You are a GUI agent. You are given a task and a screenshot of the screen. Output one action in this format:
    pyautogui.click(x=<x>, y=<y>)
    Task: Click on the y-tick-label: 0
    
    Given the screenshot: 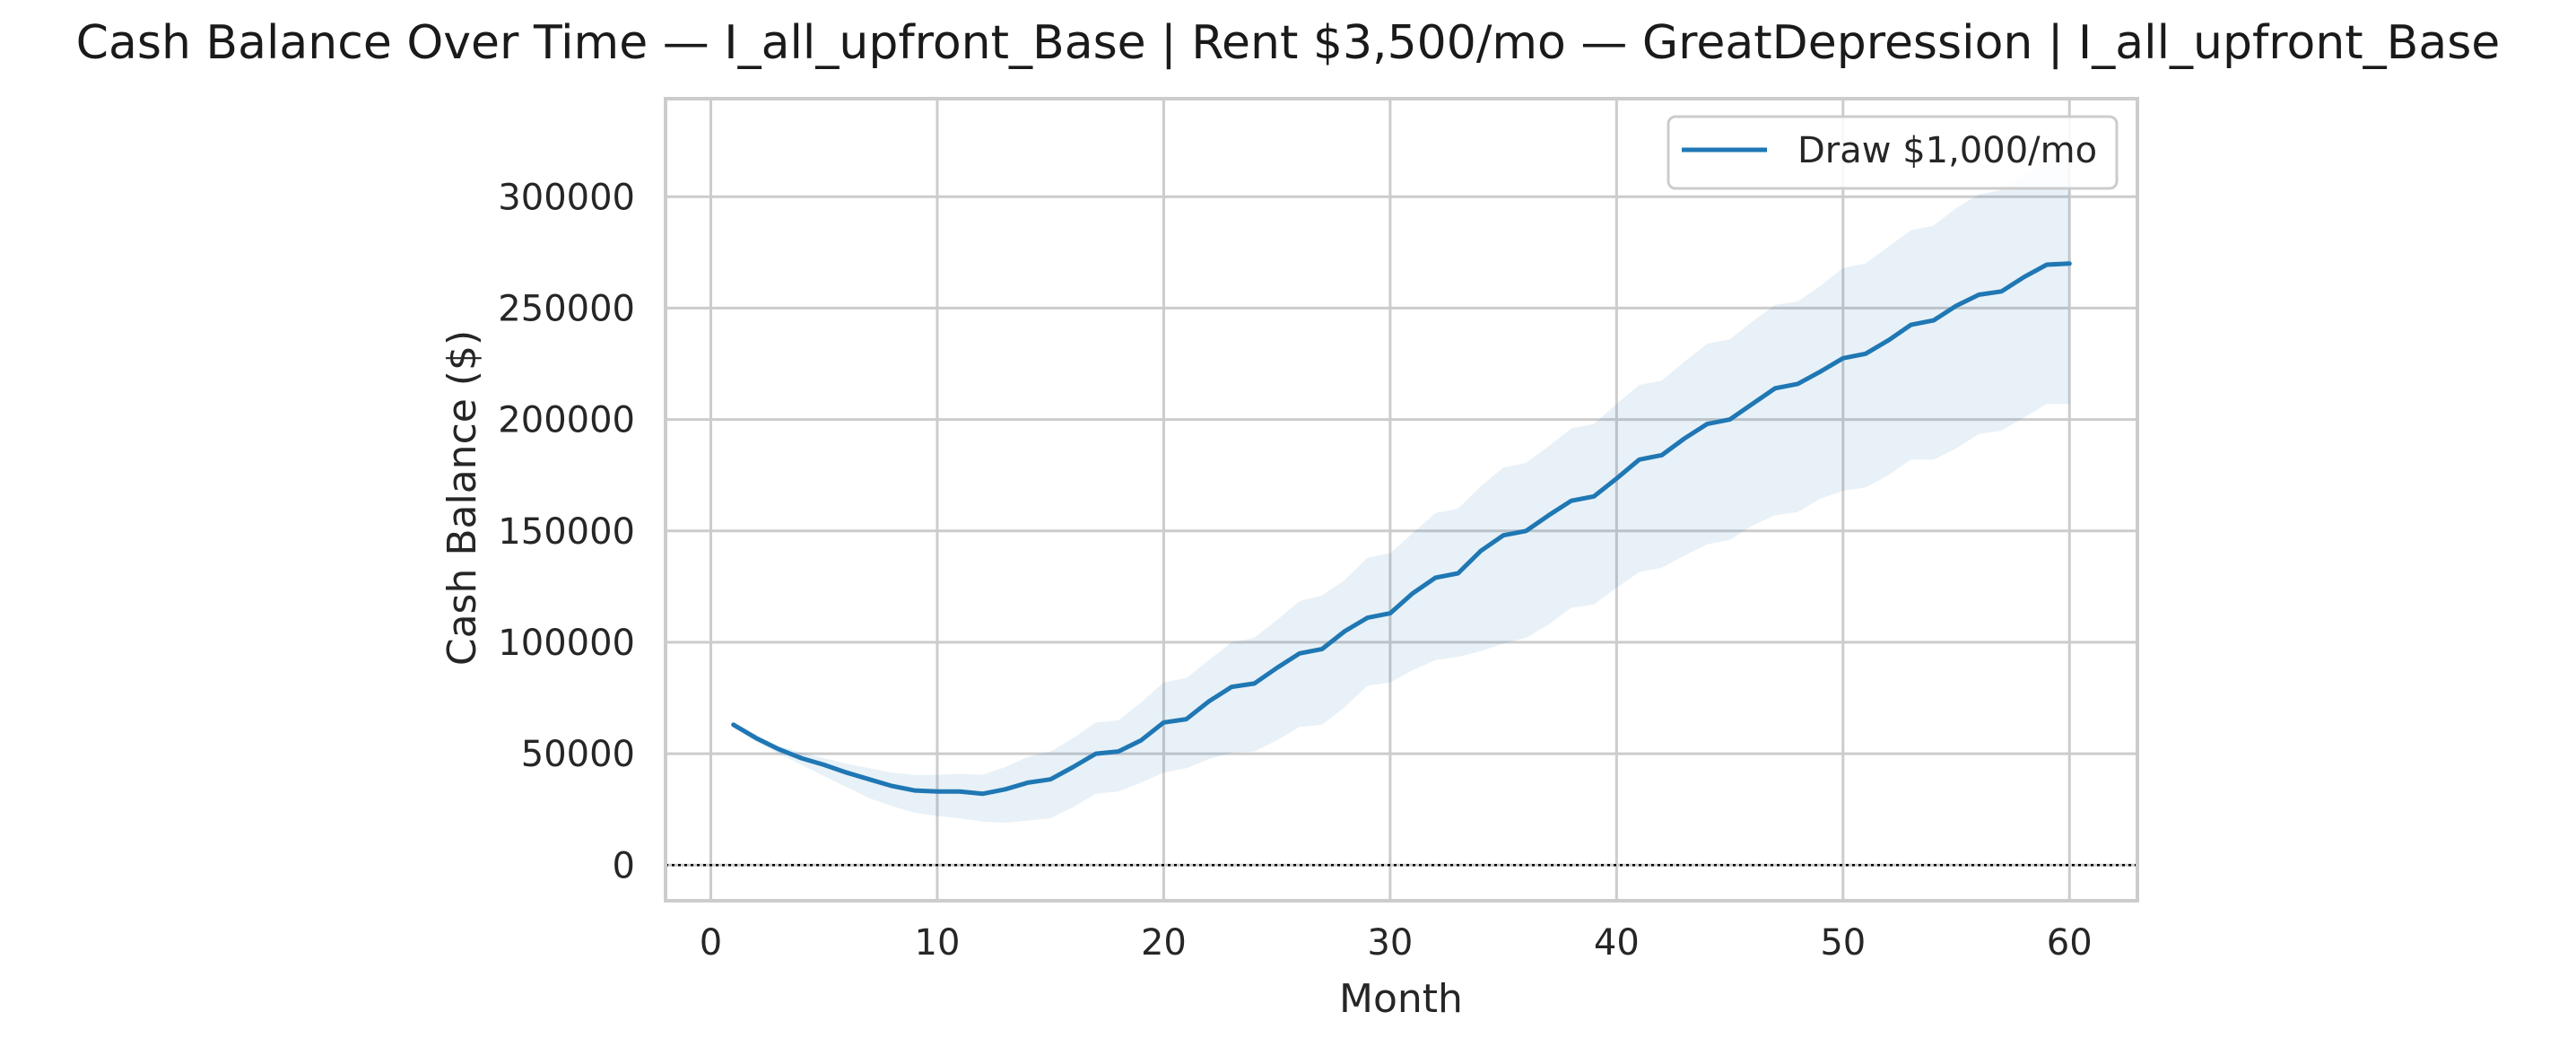 What is the action you would take?
    pyautogui.click(x=624, y=865)
    